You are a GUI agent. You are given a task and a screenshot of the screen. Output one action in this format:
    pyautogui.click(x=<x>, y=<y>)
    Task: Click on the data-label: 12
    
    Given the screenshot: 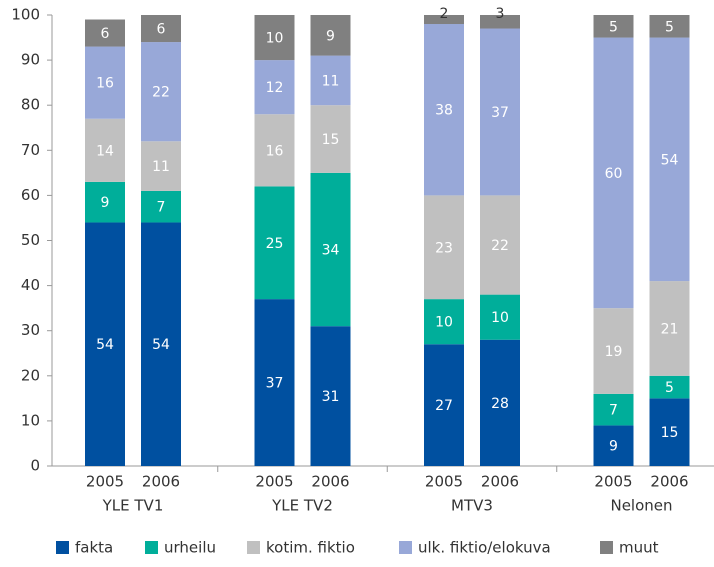 What is the action you would take?
    pyautogui.click(x=275, y=88)
    